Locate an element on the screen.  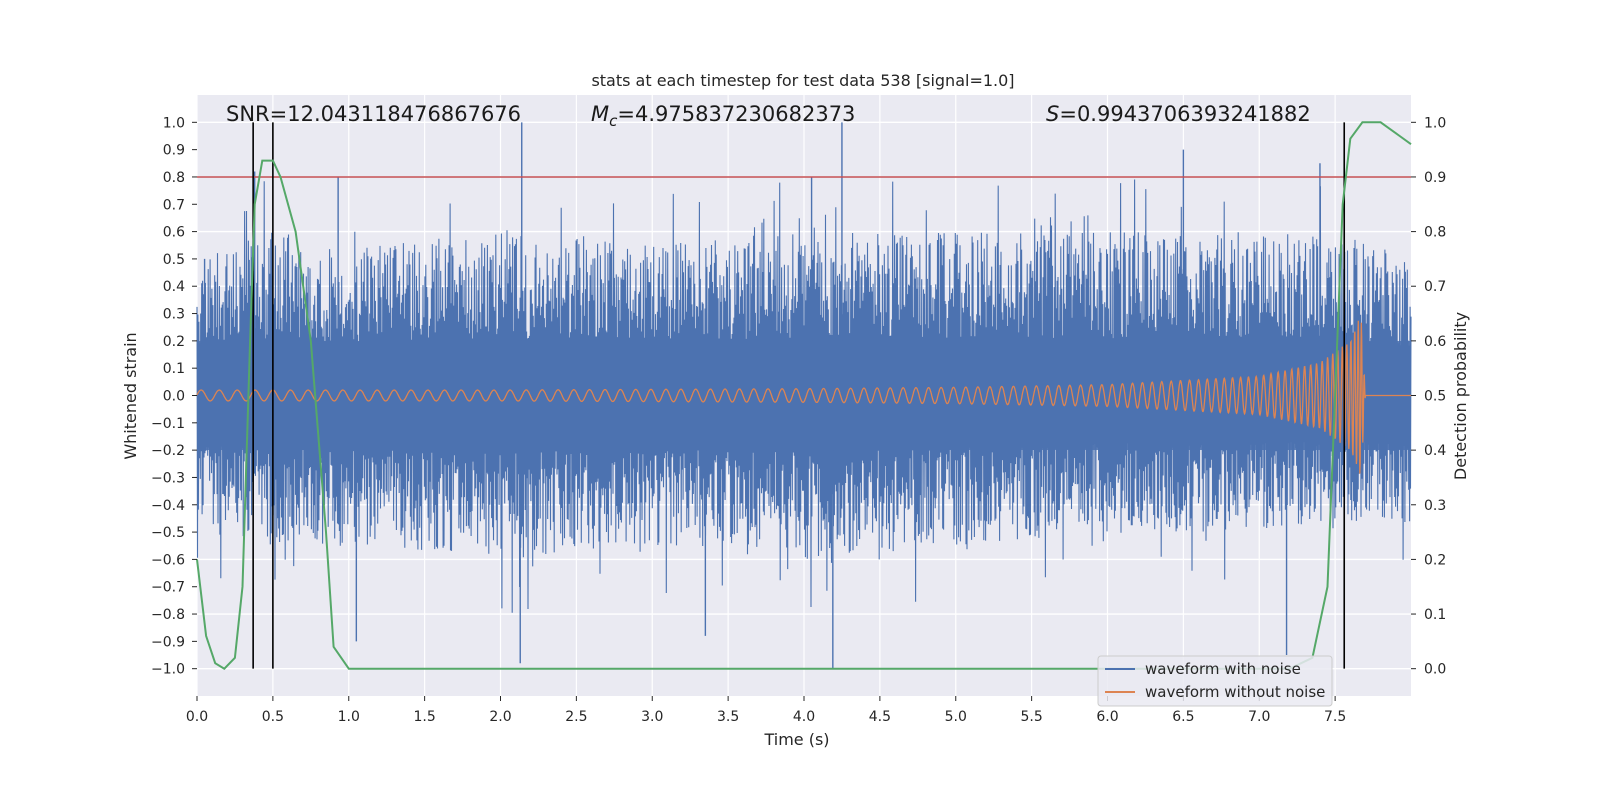
x-tick-label: 1.5 is located at coordinates (424, 717).